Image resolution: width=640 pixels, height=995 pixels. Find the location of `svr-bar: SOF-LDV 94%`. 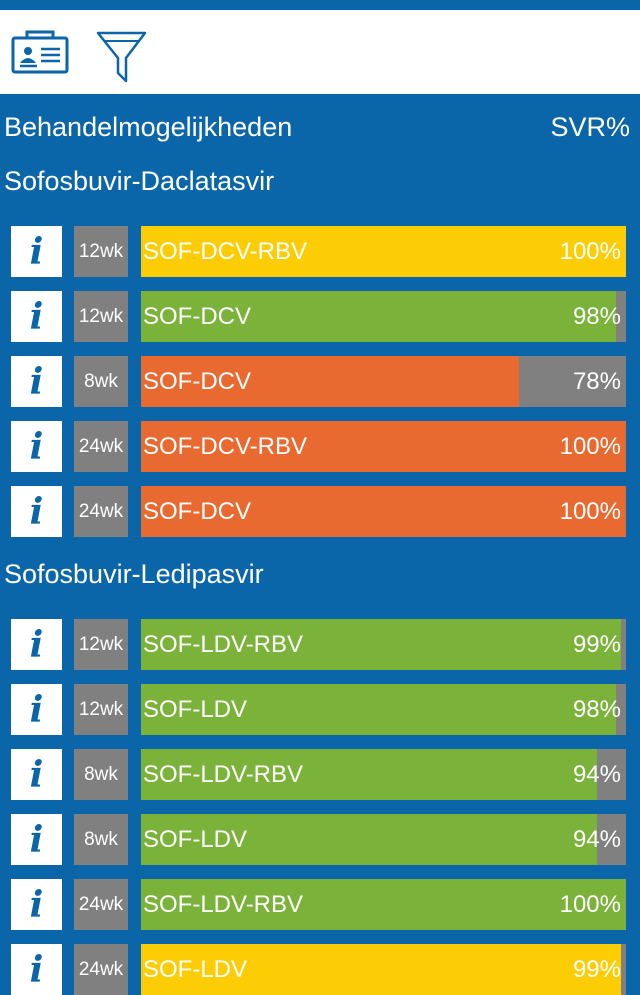

svr-bar: SOF-LDV 94% is located at coordinates (383, 839).